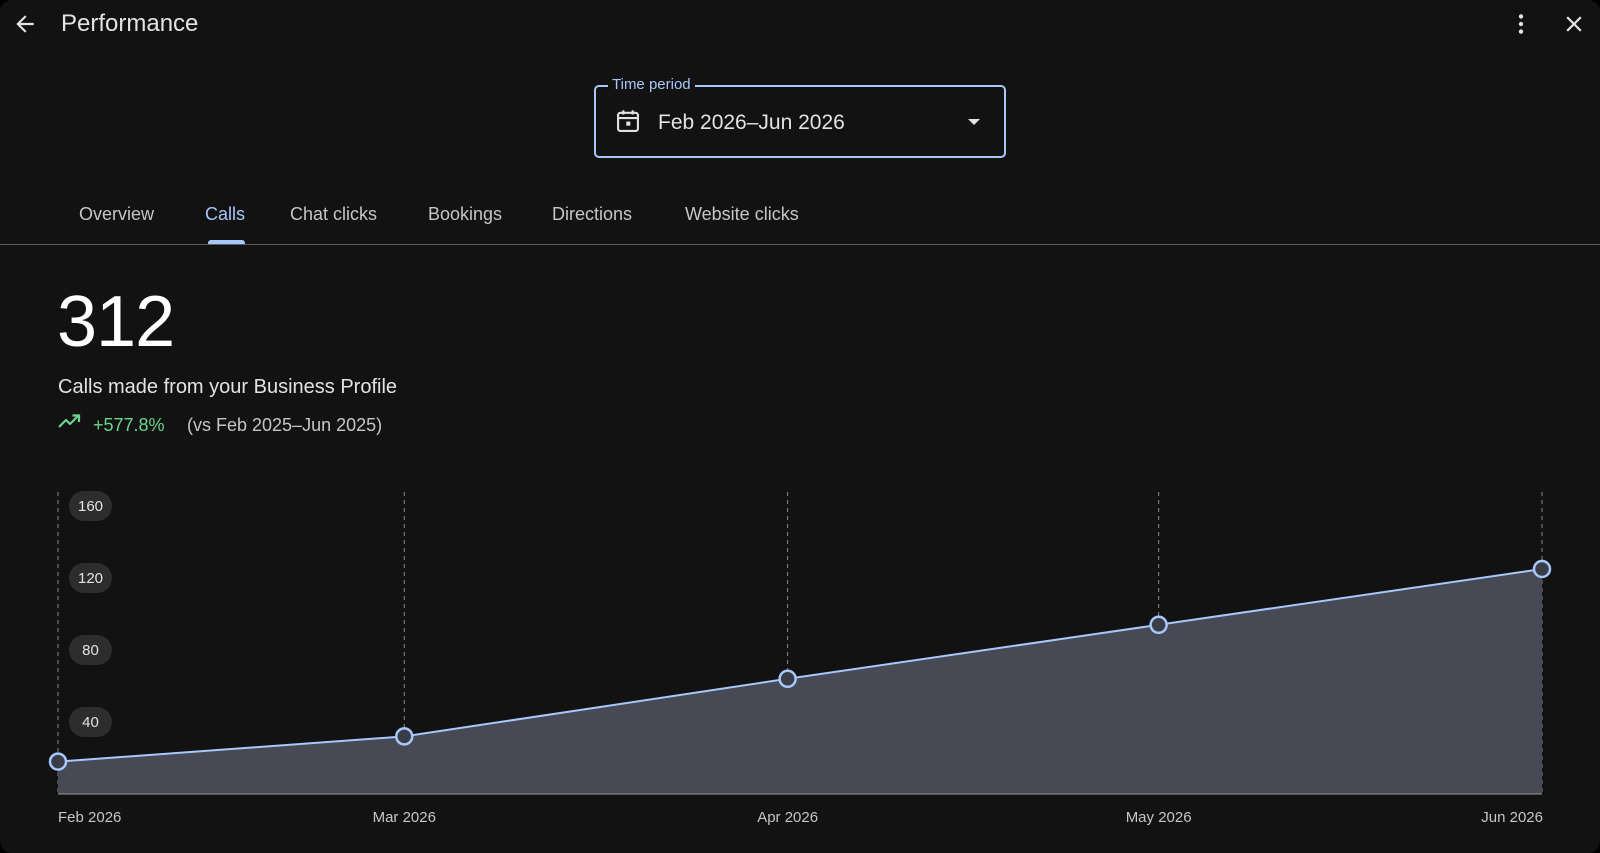 The width and height of the screenshot is (1600, 853). Describe the element at coordinates (787, 817) in the screenshot. I see `x-tick-label-2: Apr 2026` at that location.